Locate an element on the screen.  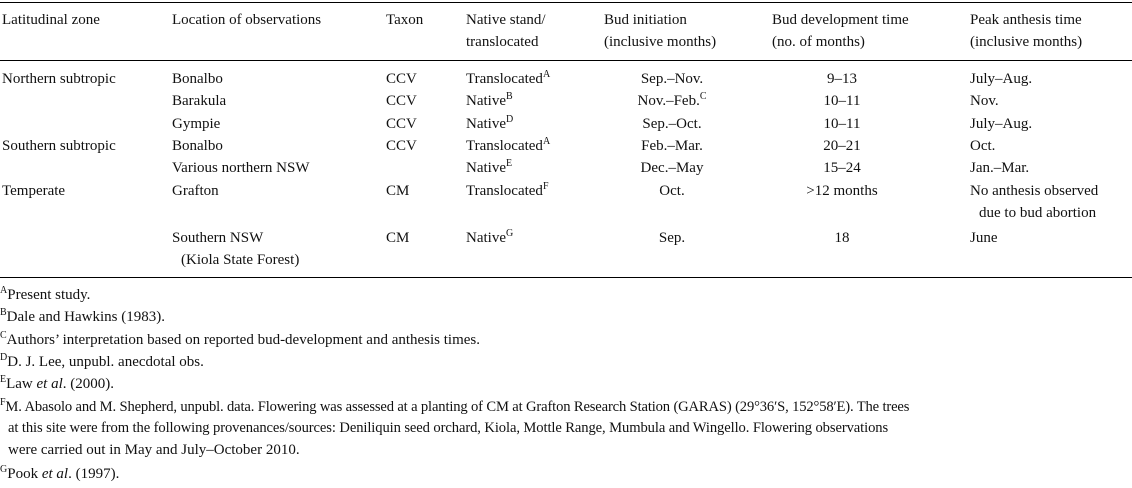
row-zone: Temperate is located at coordinates (34, 191).